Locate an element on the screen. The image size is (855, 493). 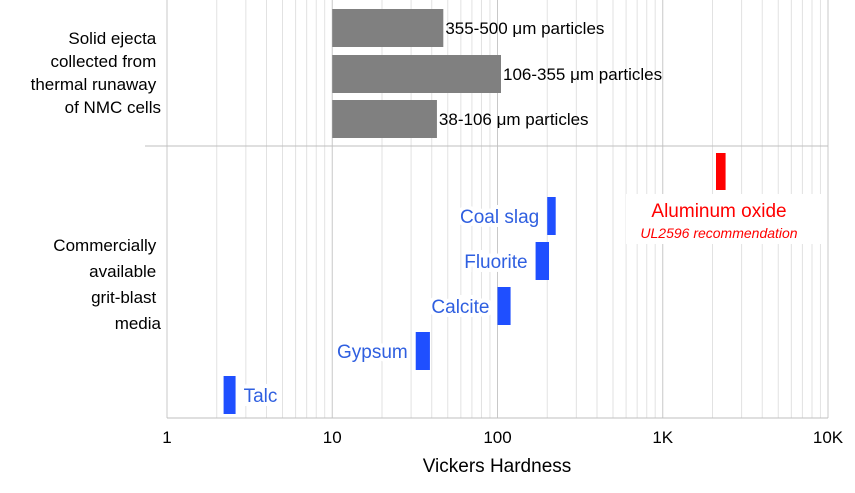
ejecta-bar-label: 355-500 μm particles is located at coordinates (524, 28).